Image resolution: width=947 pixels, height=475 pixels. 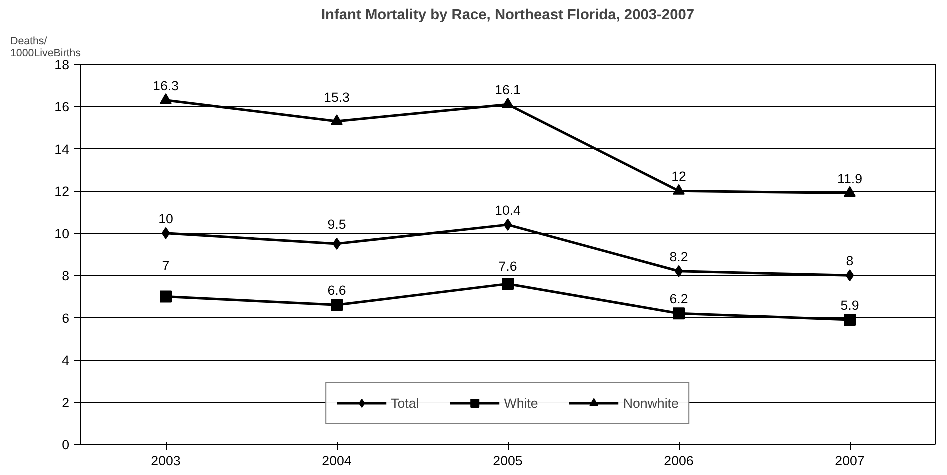 I want to click on data-label: 15.3, so click(x=337, y=97).